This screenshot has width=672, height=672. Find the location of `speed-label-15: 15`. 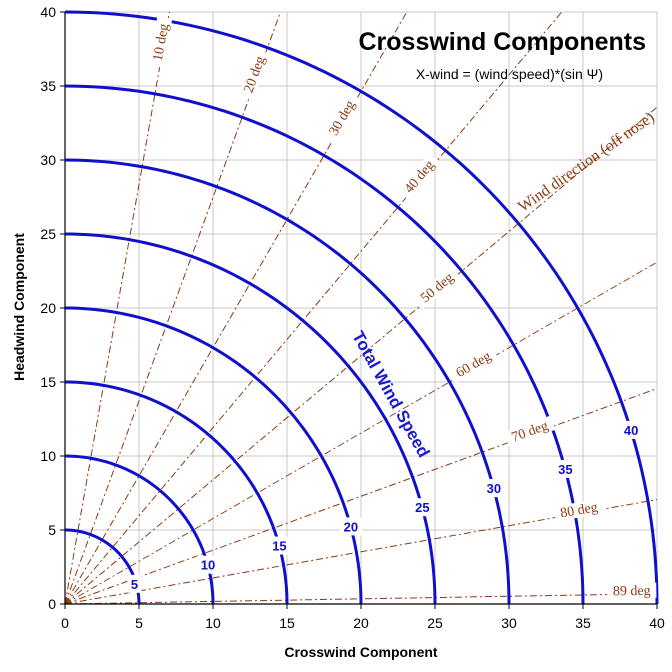

speed-label-15: 15 is located at coordinates (279, 546).